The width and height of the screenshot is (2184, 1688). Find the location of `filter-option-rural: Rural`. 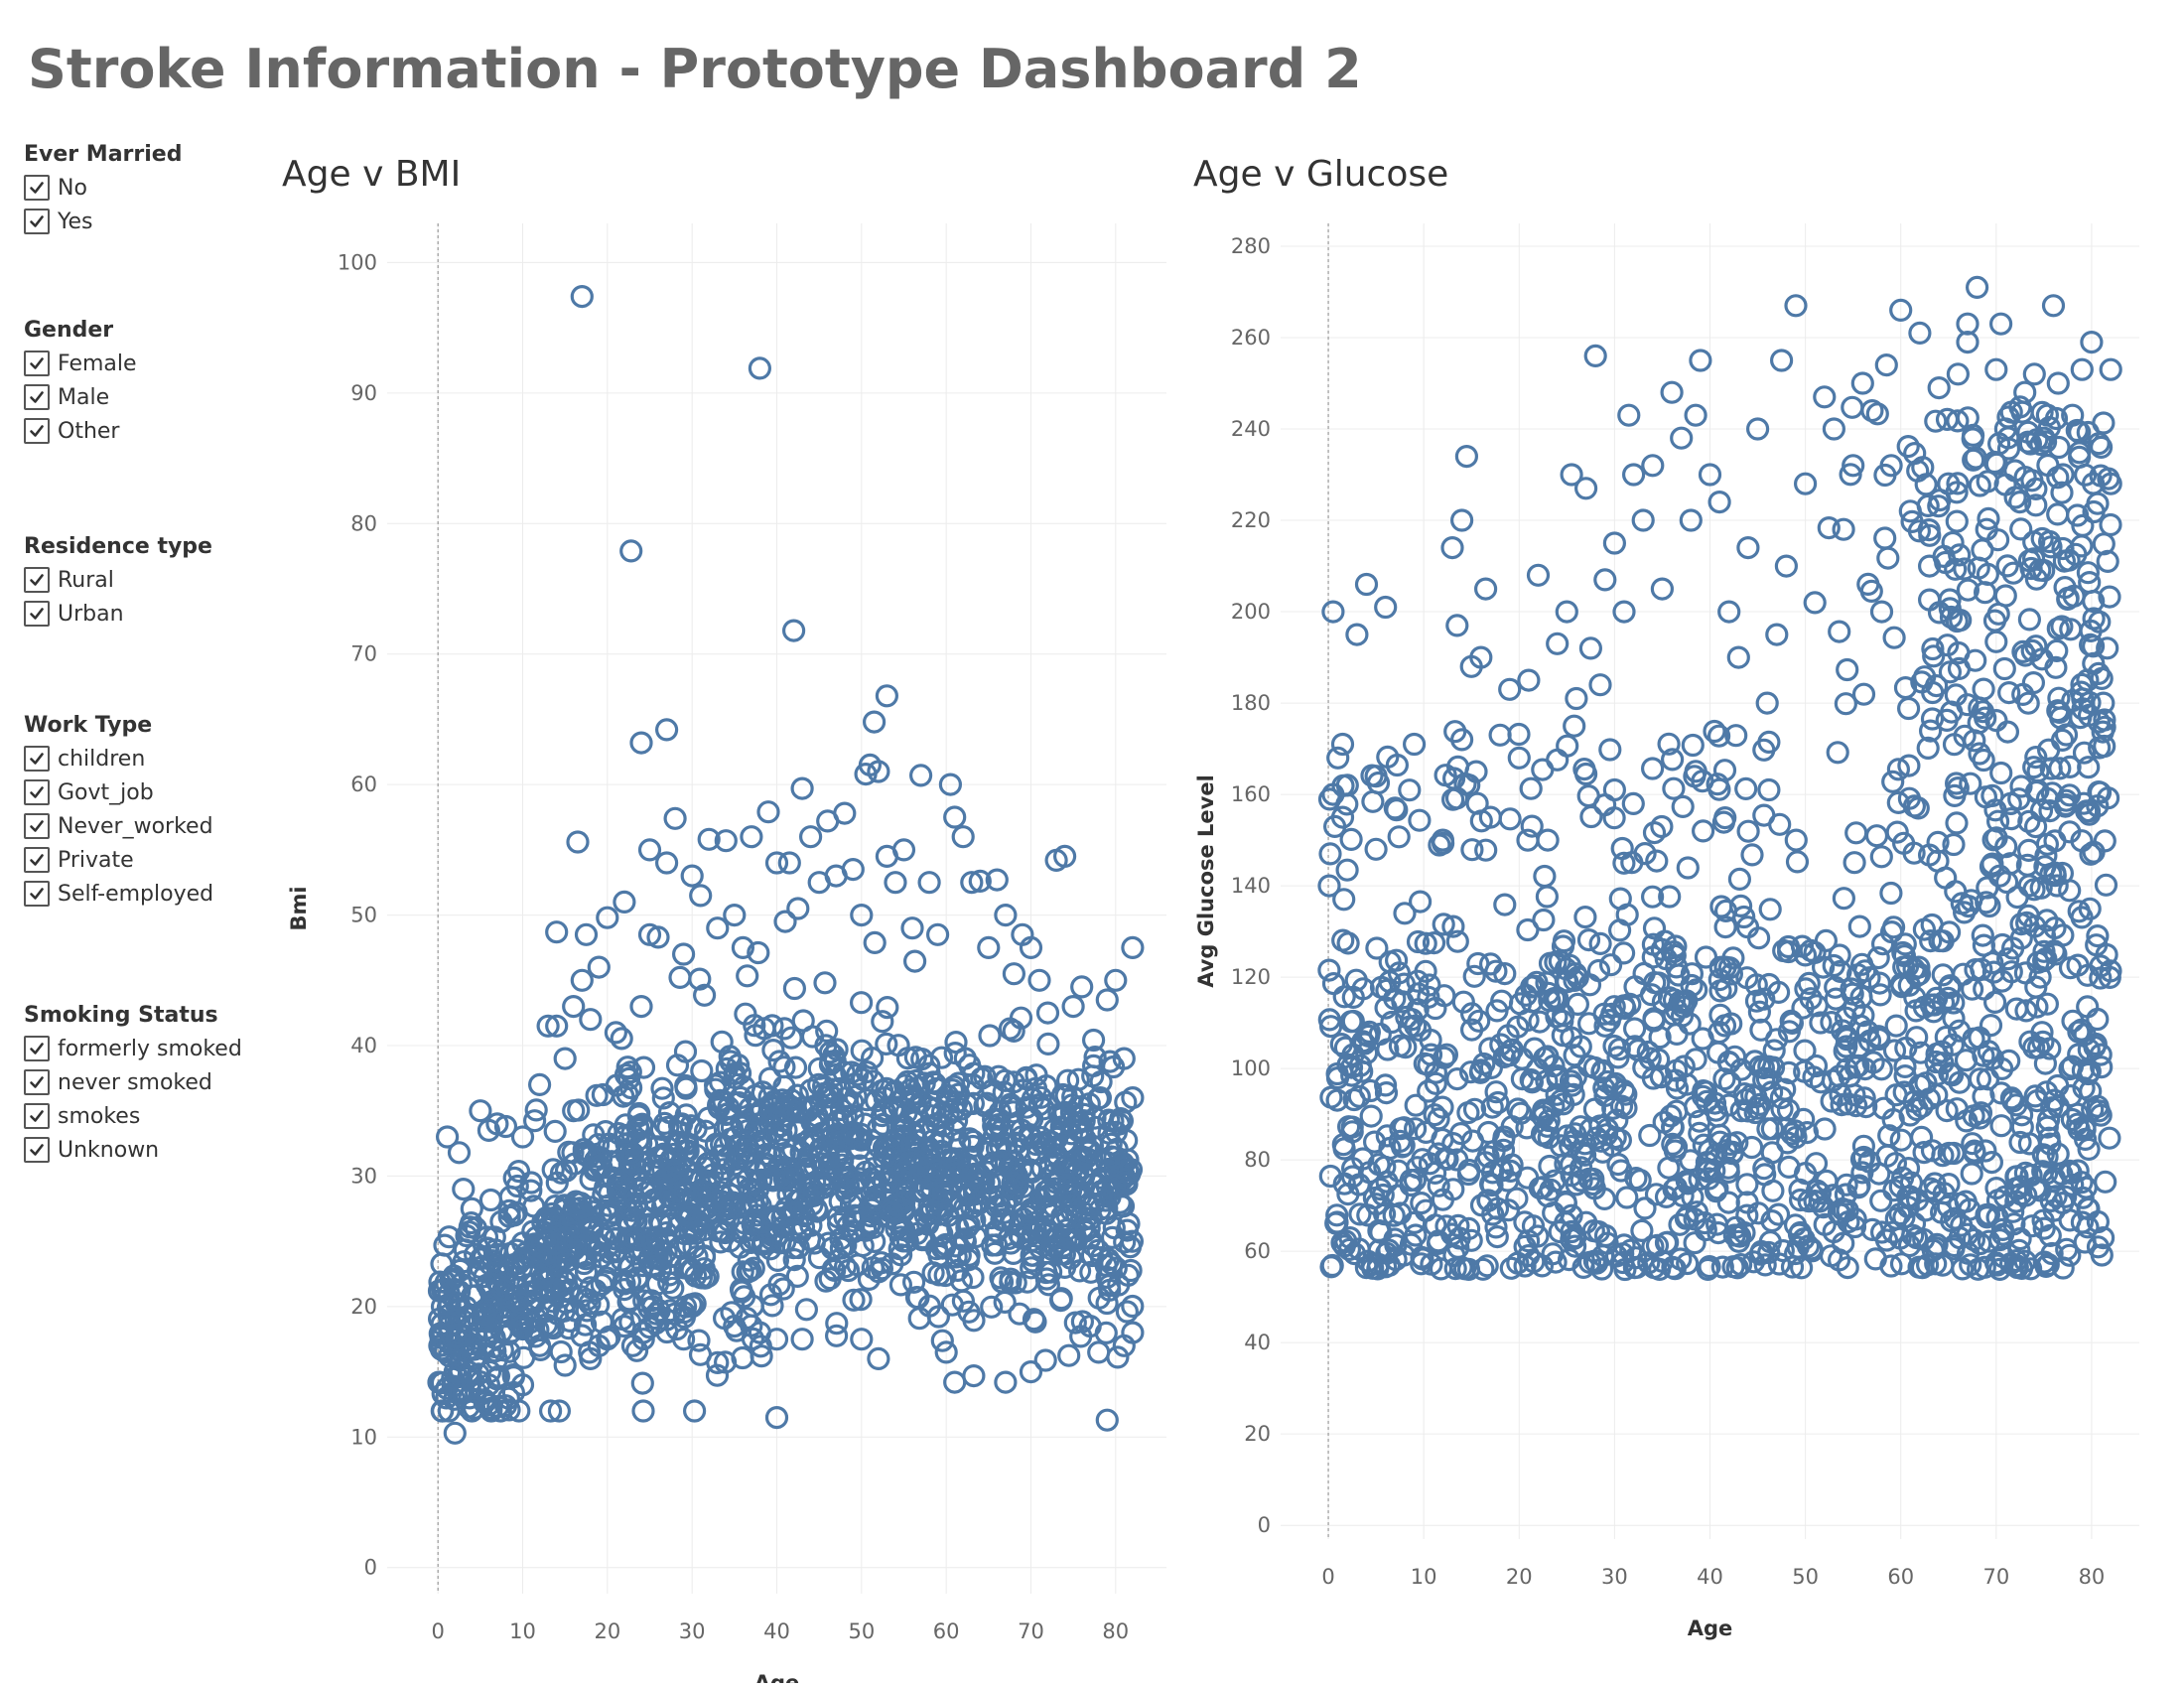

filter-option-rural: Rural is located at coordinates (118, 580).